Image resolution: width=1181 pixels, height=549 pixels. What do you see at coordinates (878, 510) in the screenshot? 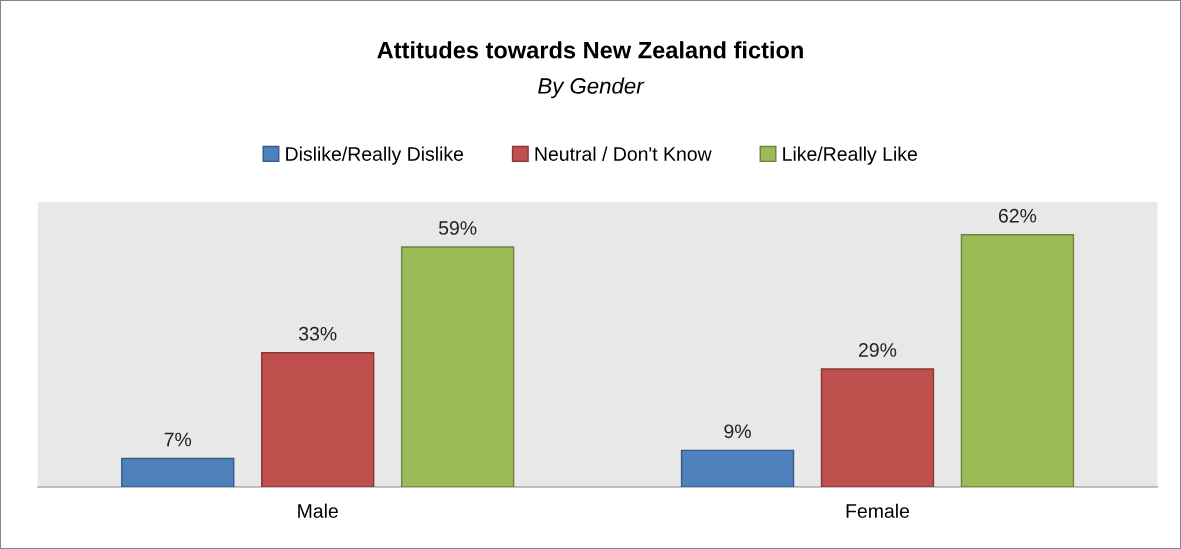
I see `x-tick-label: Female` at bounding box center [878, 510].